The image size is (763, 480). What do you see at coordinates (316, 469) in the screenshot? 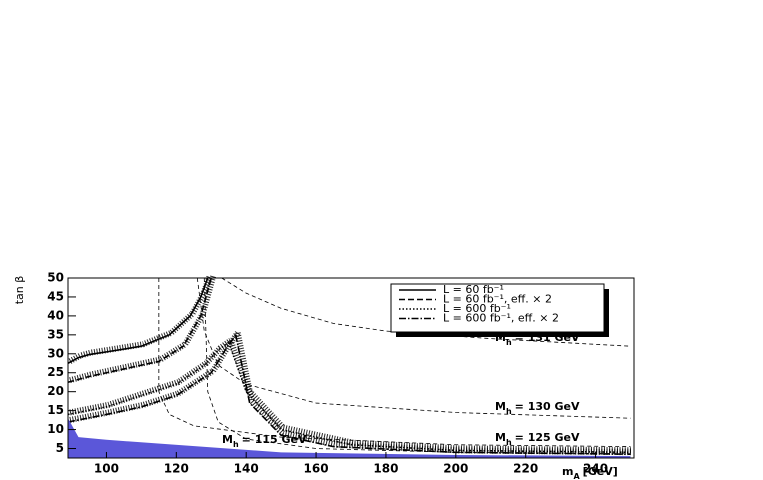
I see `x-tick-label: 160` at bounding box center [316, 469].